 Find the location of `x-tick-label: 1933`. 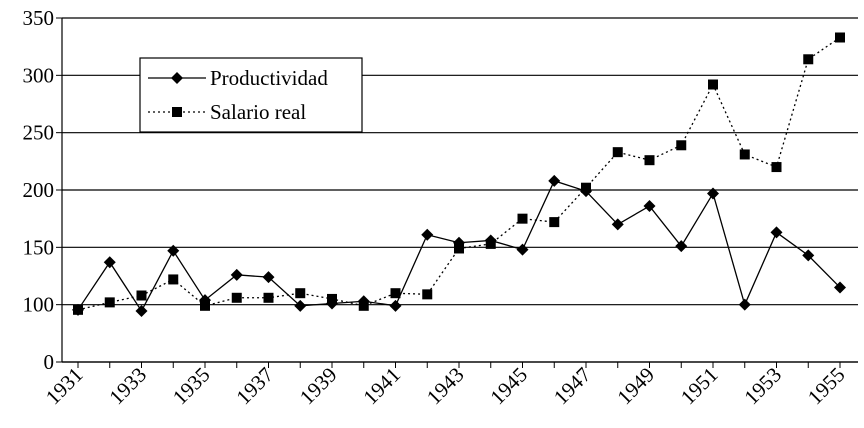

x-tick-label: 1933 is located at coordinates (127, 386).